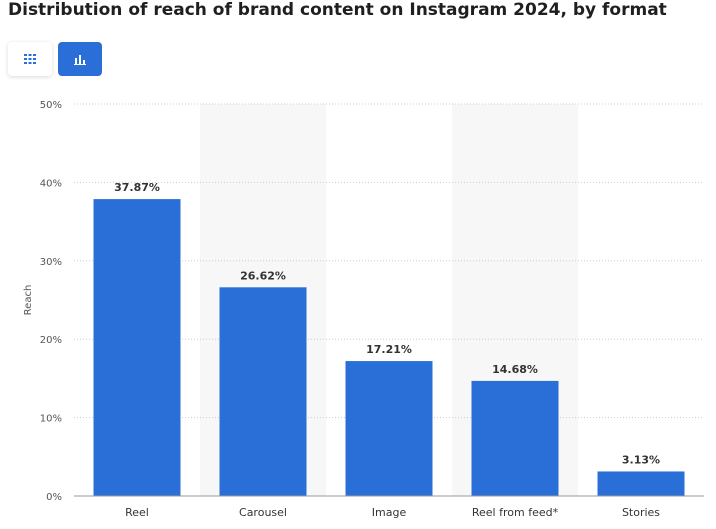 The height and width of the screenshot is (529, 716). I want to click on x-axis-ticks: Reel Carousel Image Reel from feed* Stories, so click(392, 512).